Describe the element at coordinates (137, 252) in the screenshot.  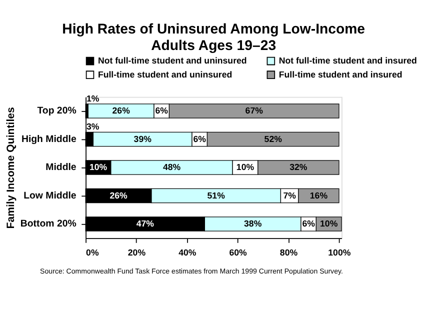
I see `x-tick-label: 20%` at that location.